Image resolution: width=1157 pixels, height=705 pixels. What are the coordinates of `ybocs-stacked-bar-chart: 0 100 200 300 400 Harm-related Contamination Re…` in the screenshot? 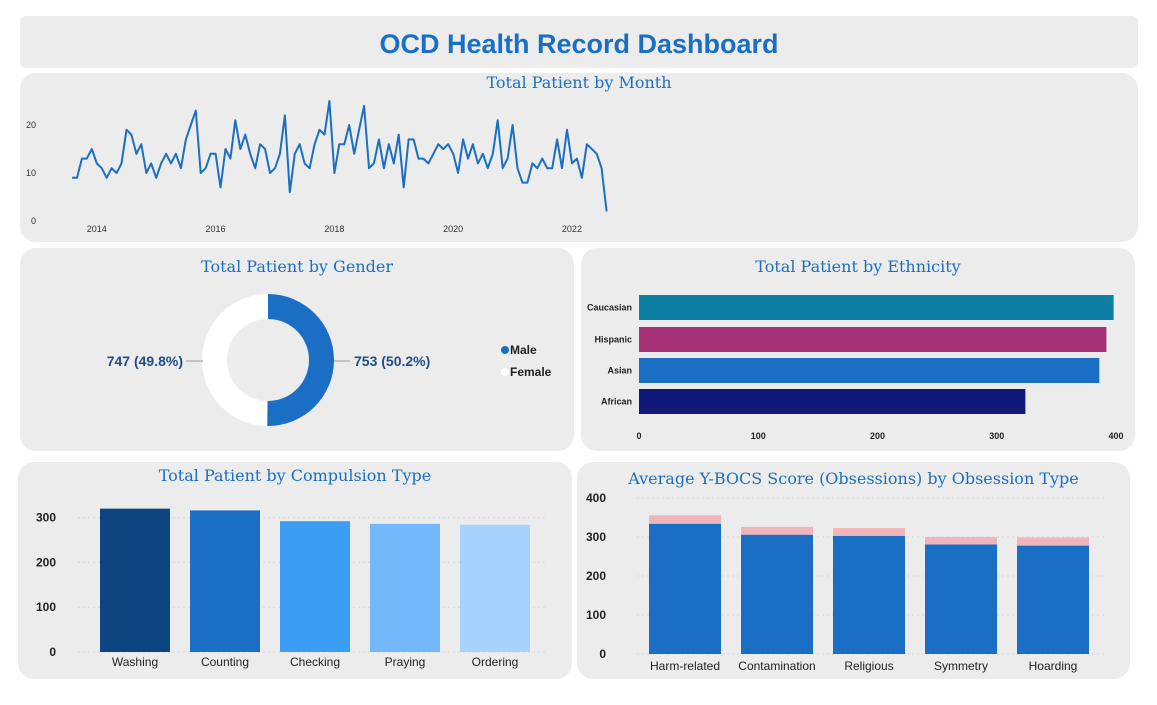 It's located at (846, 582).